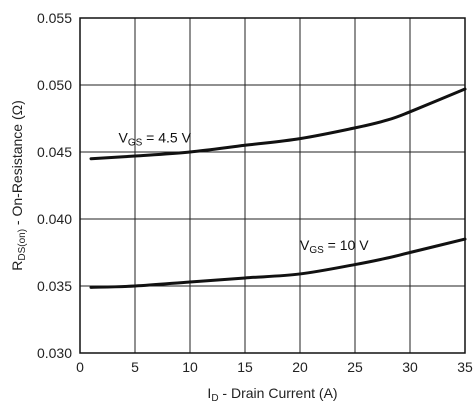 The width and height of the screenshot is (473, 408). Describe the element at coordinates (54, 85) in the screenshot. I see `y-tick-label: 0.050` at that location.